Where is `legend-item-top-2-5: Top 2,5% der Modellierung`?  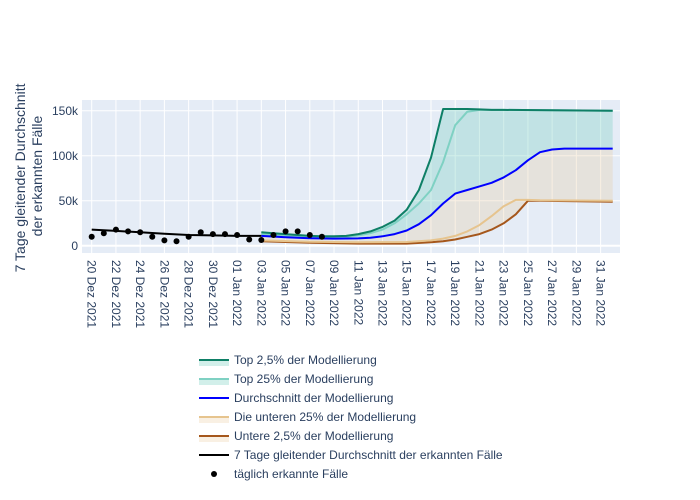 legend-item-top-2-5: Top 2,5% der Modellierung is located at coordinates (288, 360).